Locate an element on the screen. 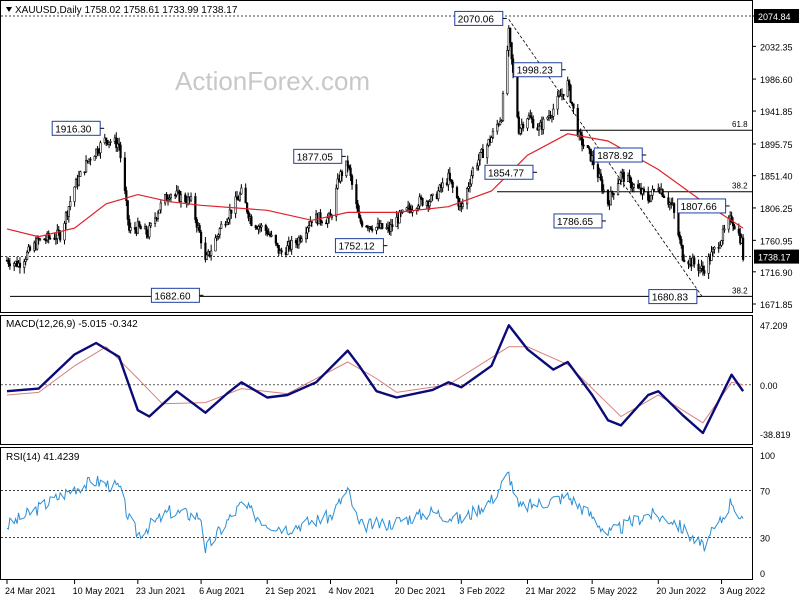 The height and width of the screenshot is (605, 800). fib-label: 38.2 is located at coordinates (740, 290).